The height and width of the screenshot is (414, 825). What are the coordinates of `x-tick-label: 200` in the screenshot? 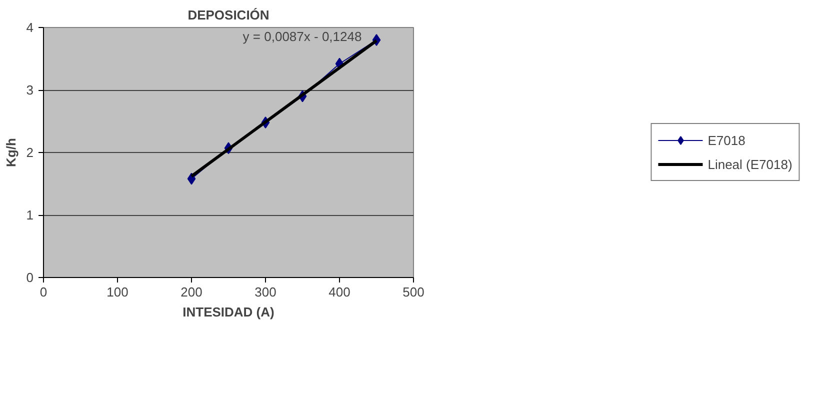 It's located at (191, 292).